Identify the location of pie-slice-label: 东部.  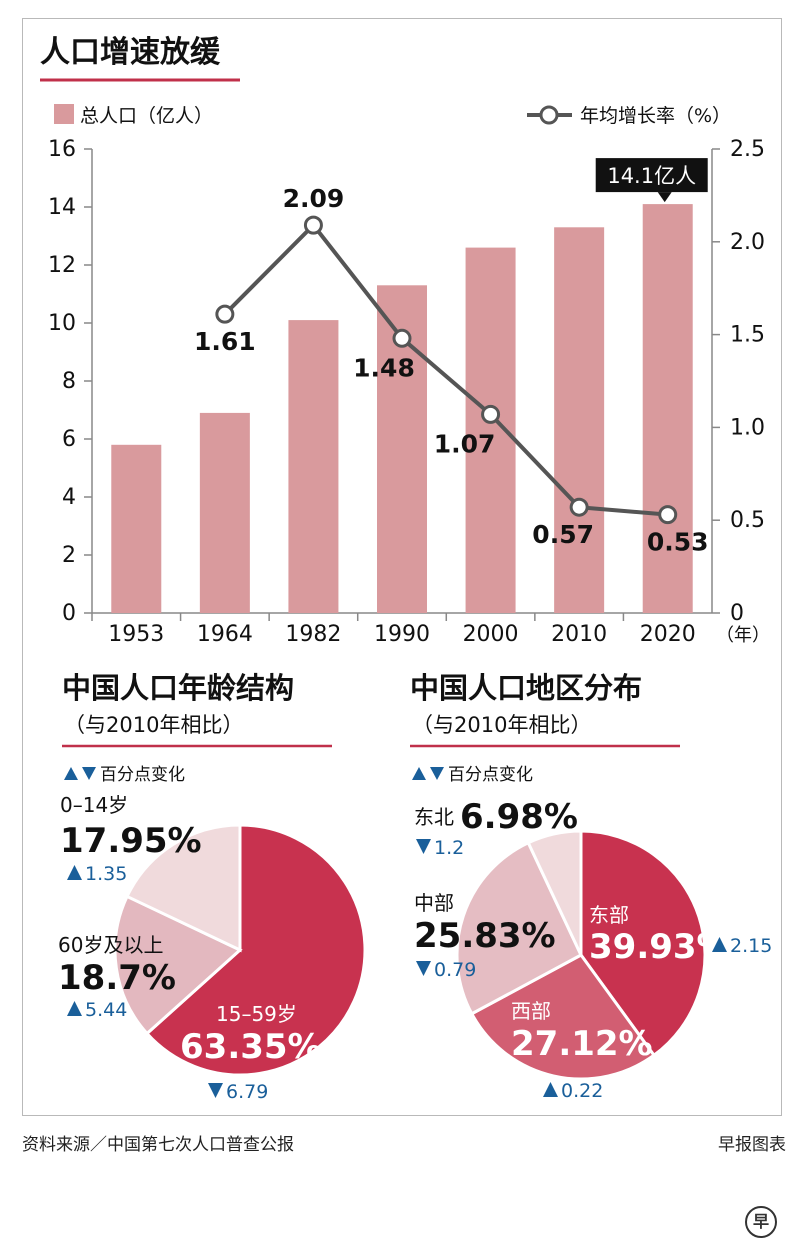
(609, 915).